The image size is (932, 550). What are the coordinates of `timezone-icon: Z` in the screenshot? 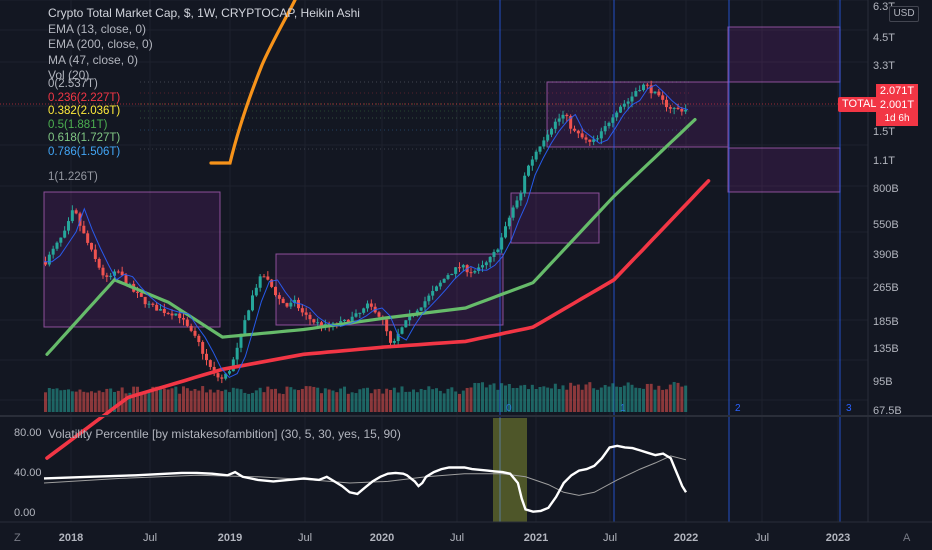 It's located at (17, 538).